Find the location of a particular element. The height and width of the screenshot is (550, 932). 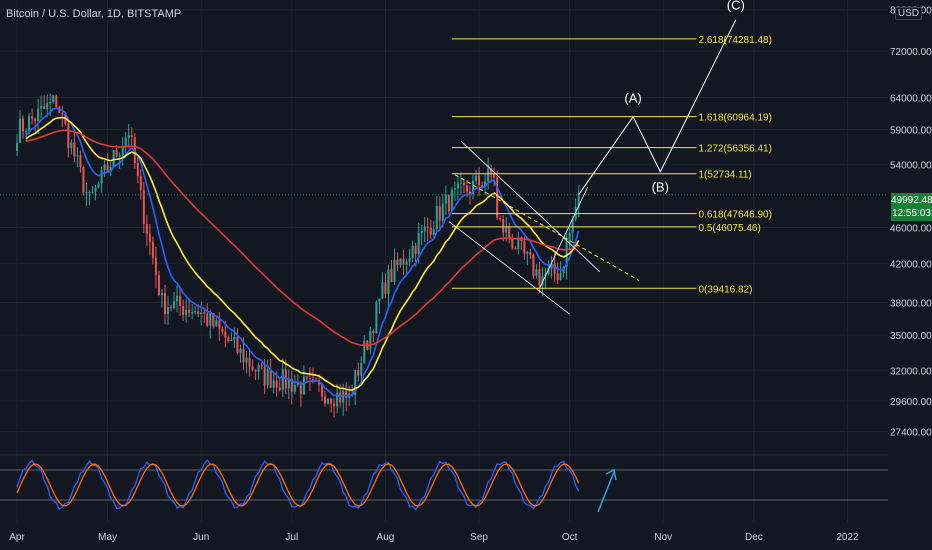

fib-level-label: 1.272(56356.41) is located at coordinates (735, 149).